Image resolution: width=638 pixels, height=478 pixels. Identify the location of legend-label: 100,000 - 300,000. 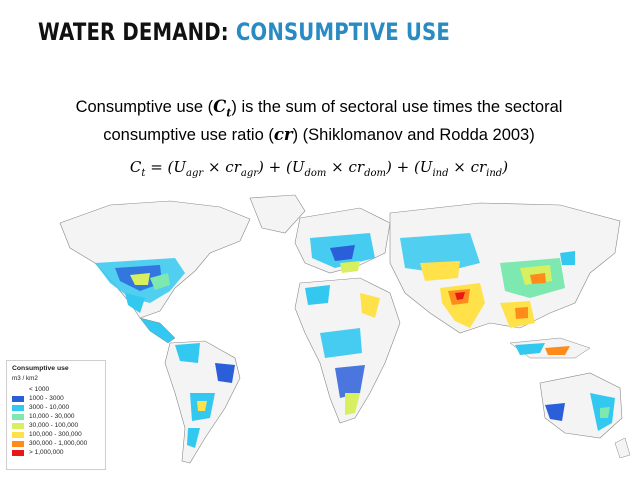
(55, 434).